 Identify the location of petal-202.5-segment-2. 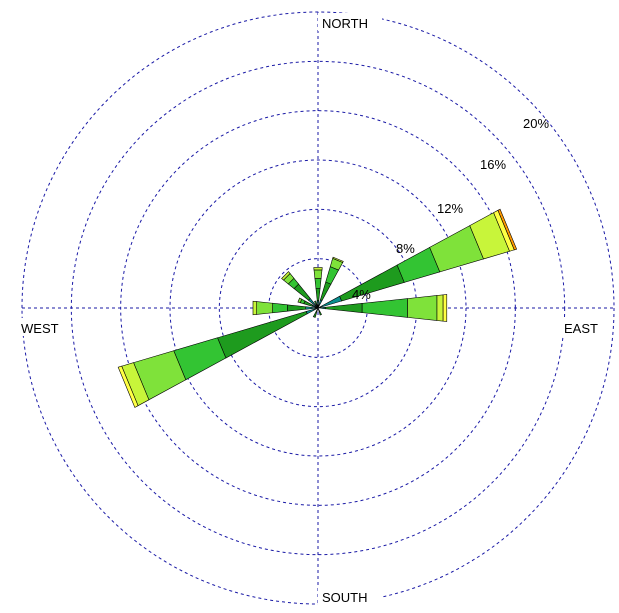
(315, 314).